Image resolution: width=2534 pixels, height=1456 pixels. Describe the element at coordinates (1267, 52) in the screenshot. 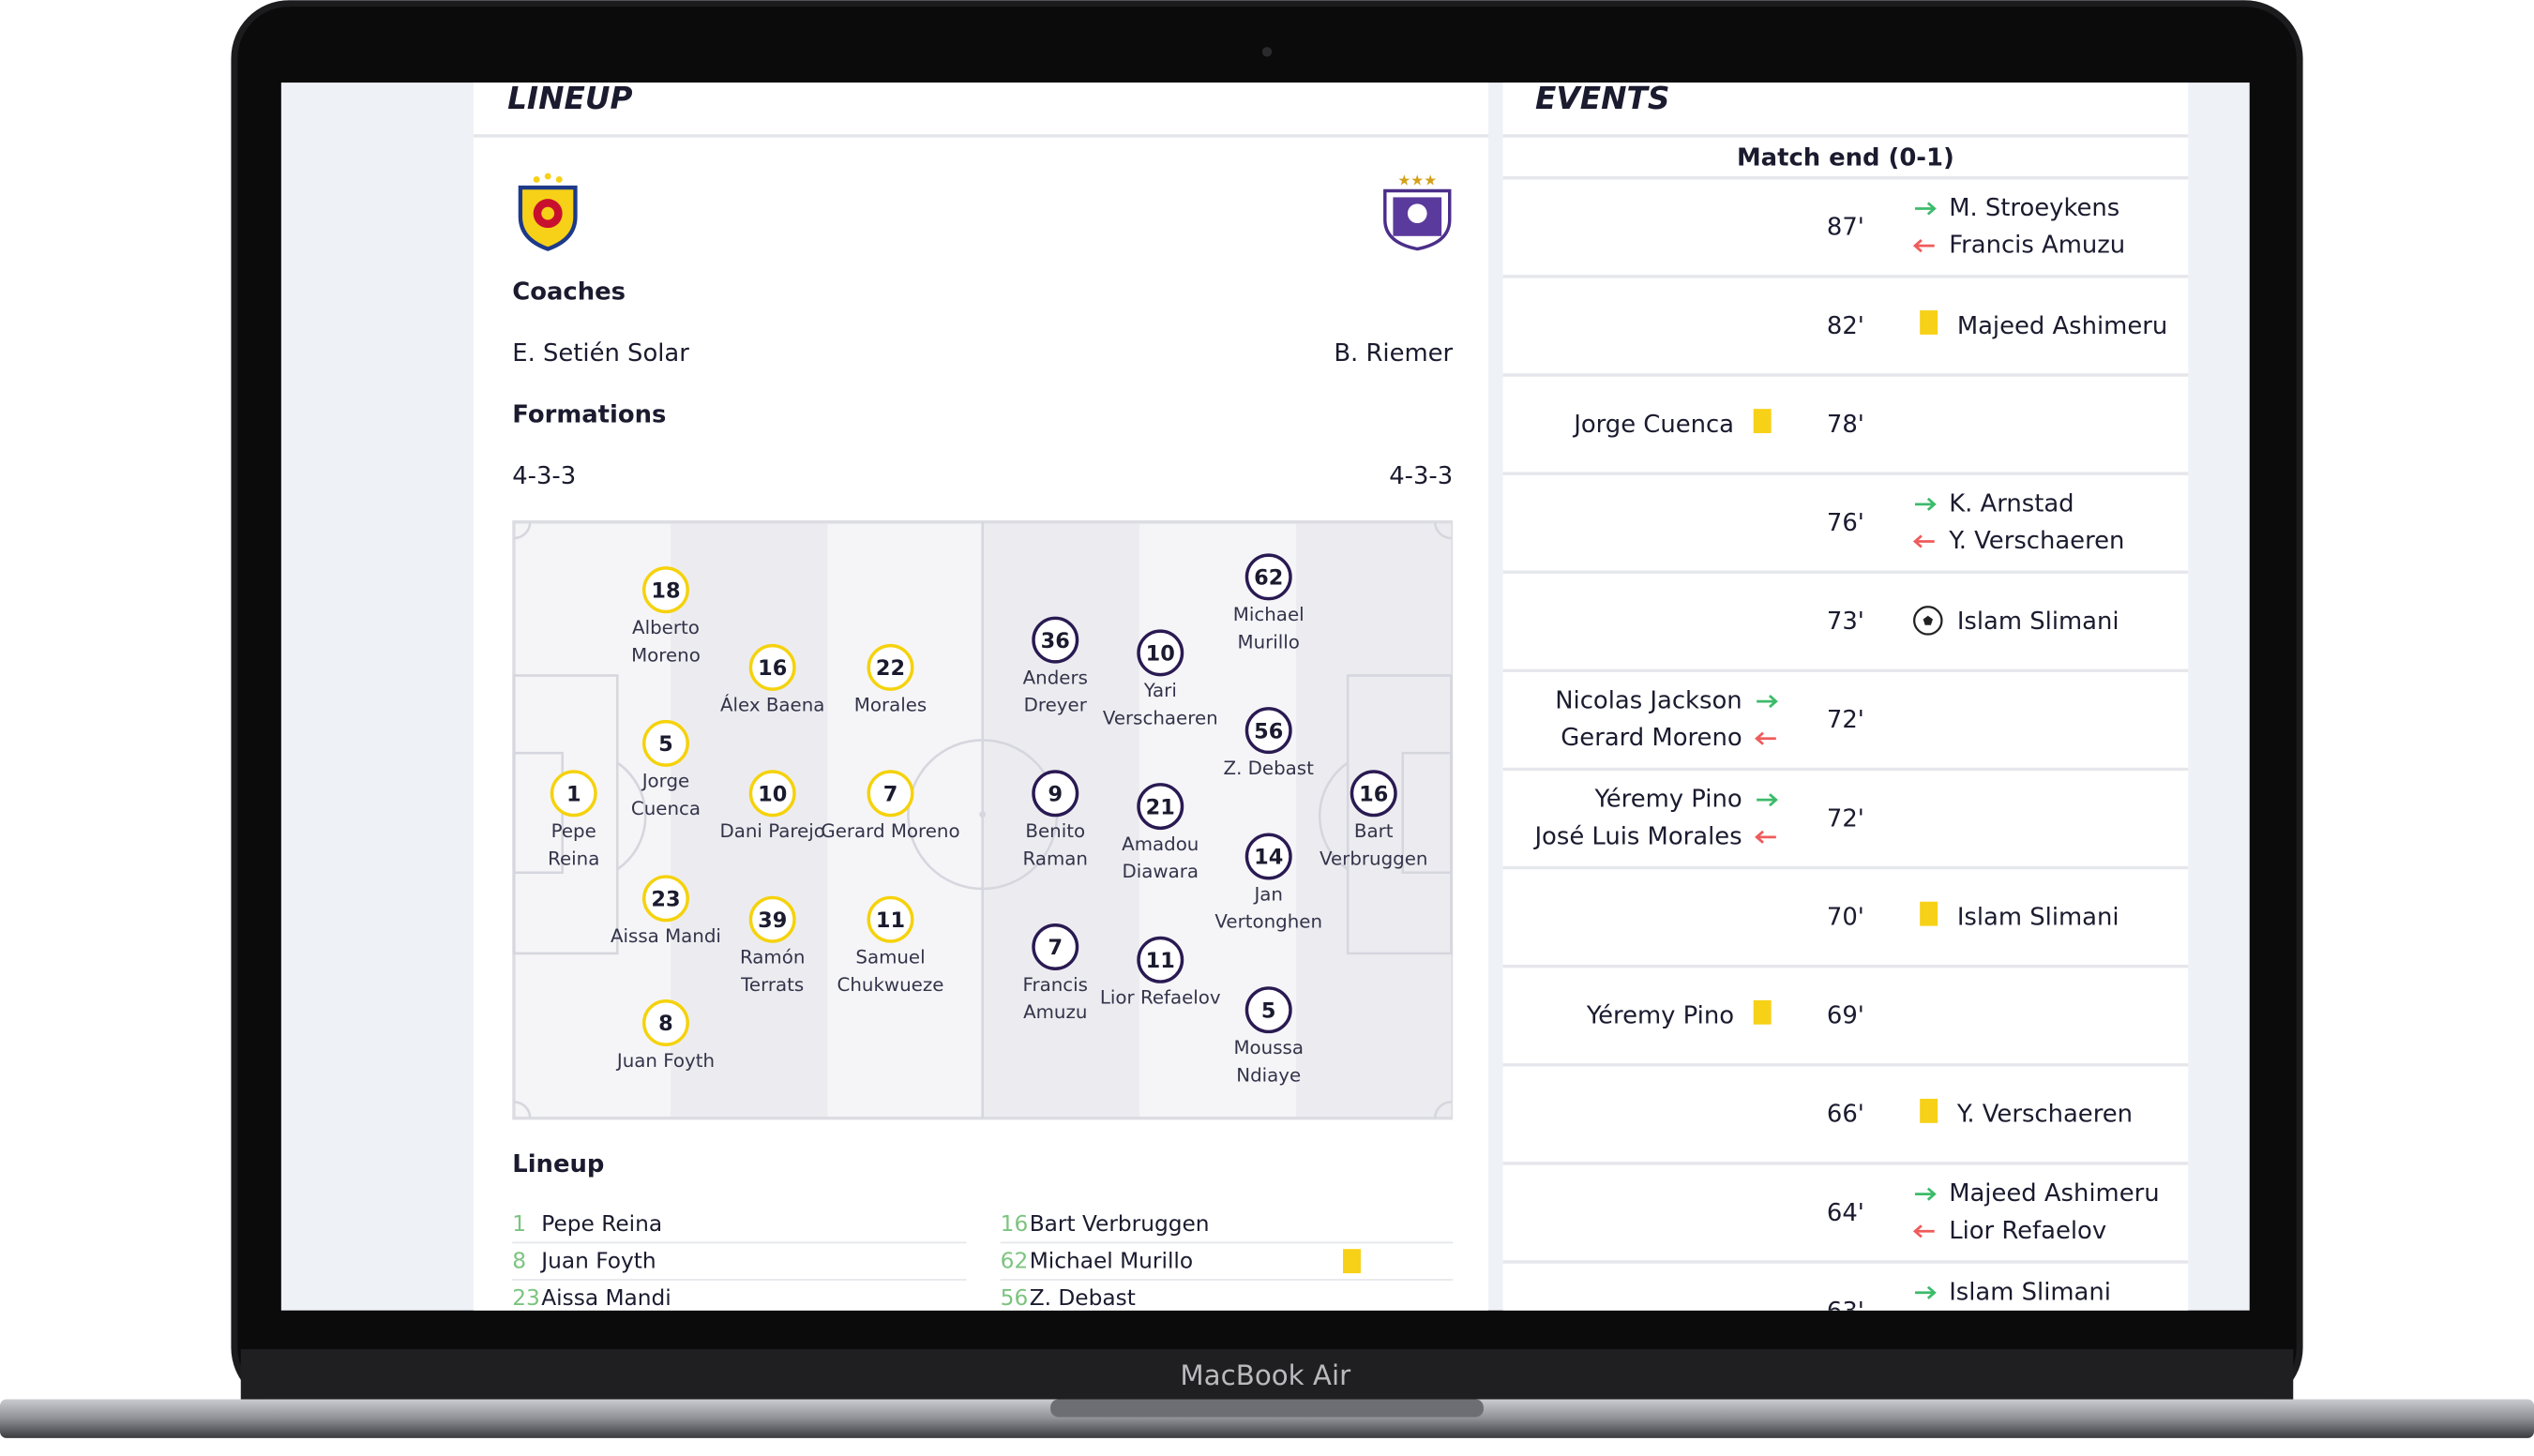

I see `camera` at that location.